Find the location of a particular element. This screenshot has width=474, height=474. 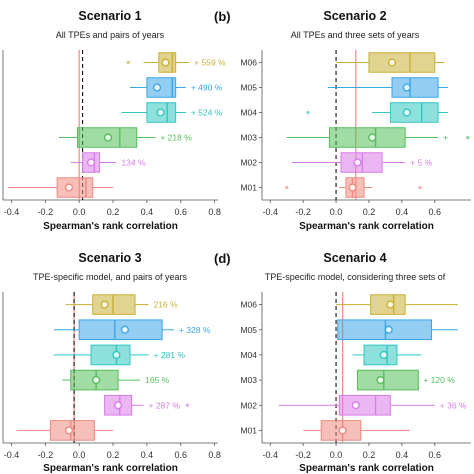

panel-subtitle: All TPEs and three sets of years is located at coordinates (355, 35).